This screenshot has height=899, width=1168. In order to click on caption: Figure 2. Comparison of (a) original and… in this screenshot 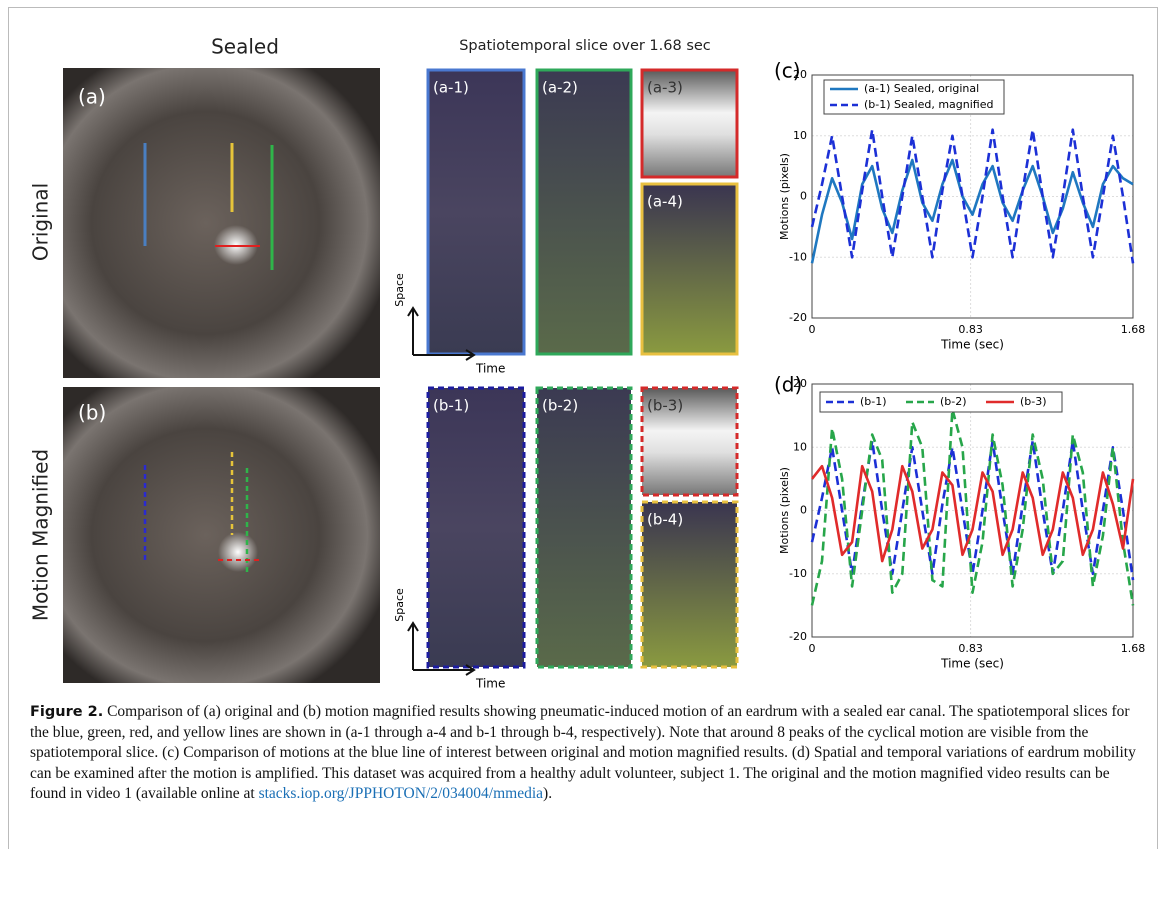, I will do `click(585, 753)`.